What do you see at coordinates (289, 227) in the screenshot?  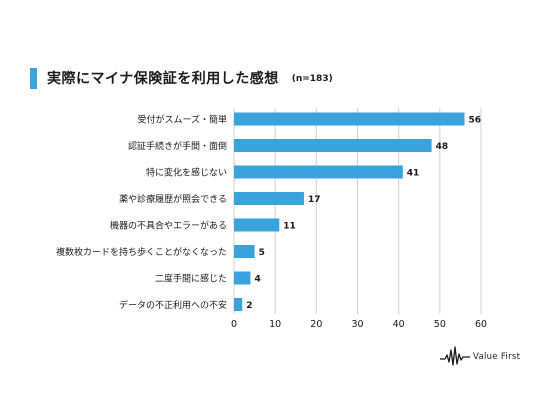 I see `value-label: 11` at bounding box center [289, 227].